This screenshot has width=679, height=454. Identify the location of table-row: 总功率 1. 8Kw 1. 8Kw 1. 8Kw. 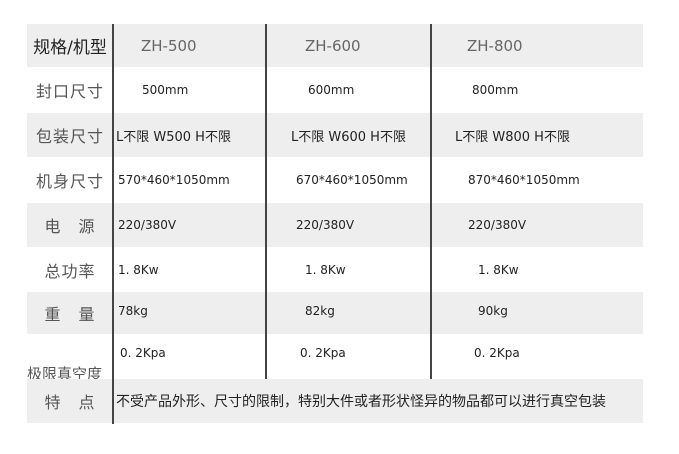
(335, 269).